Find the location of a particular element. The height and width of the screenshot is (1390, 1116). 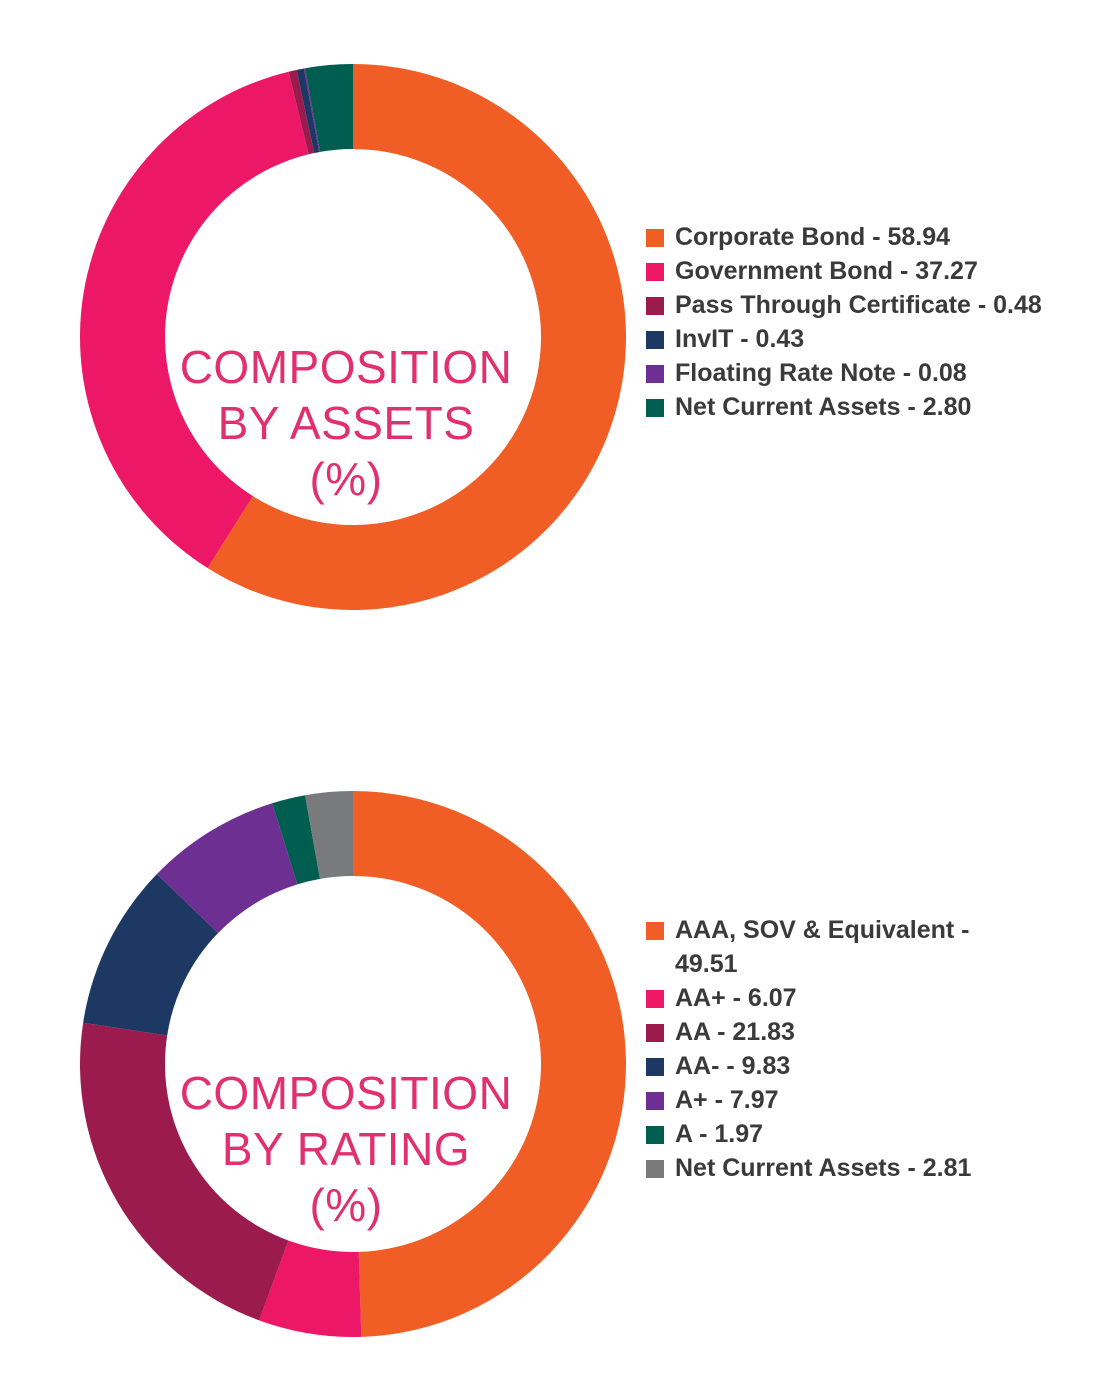

slice-pass-through-certificate is located at coordinates (301, 112).